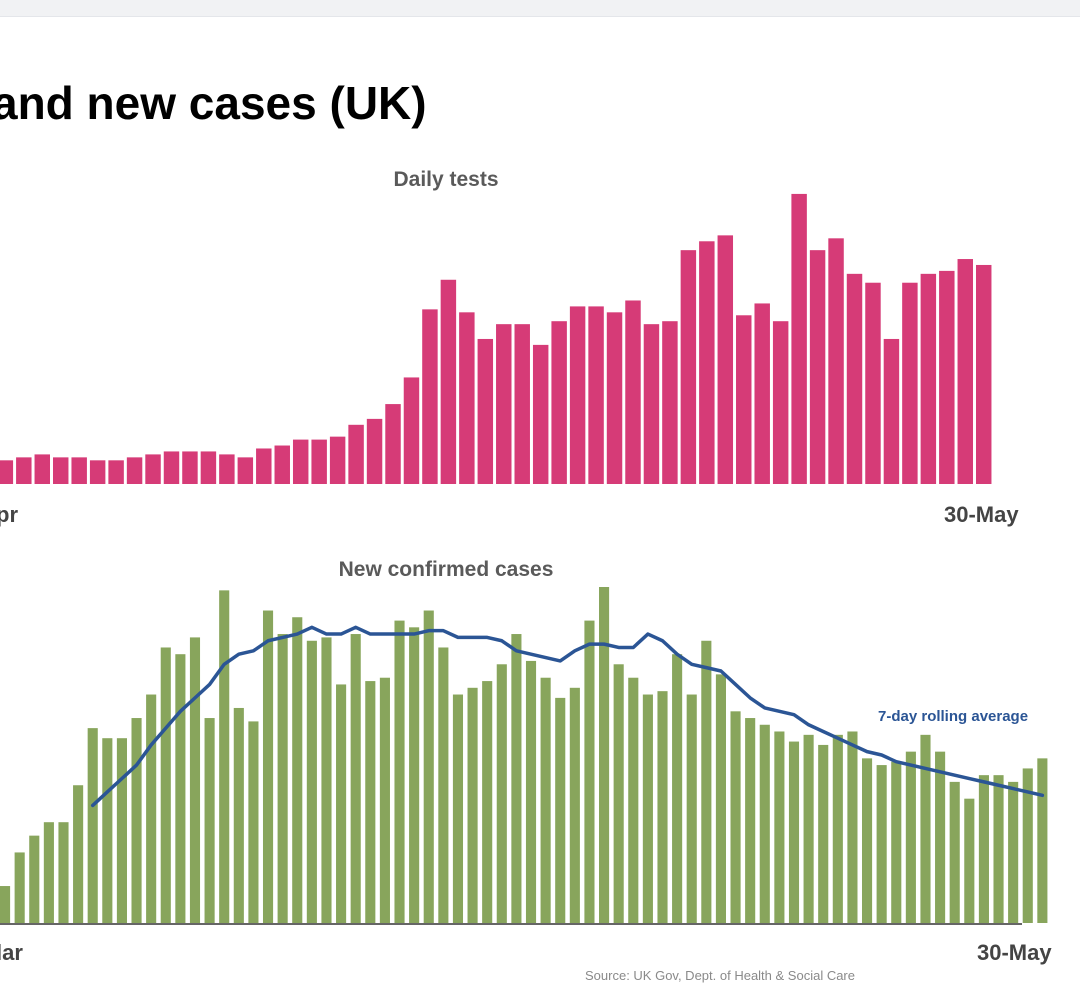 This screenshot has width=1080, height=983. Describe the element at coordinates (9, 514) in the screenshot. I see `tests-x-start-label: pr` at that location.